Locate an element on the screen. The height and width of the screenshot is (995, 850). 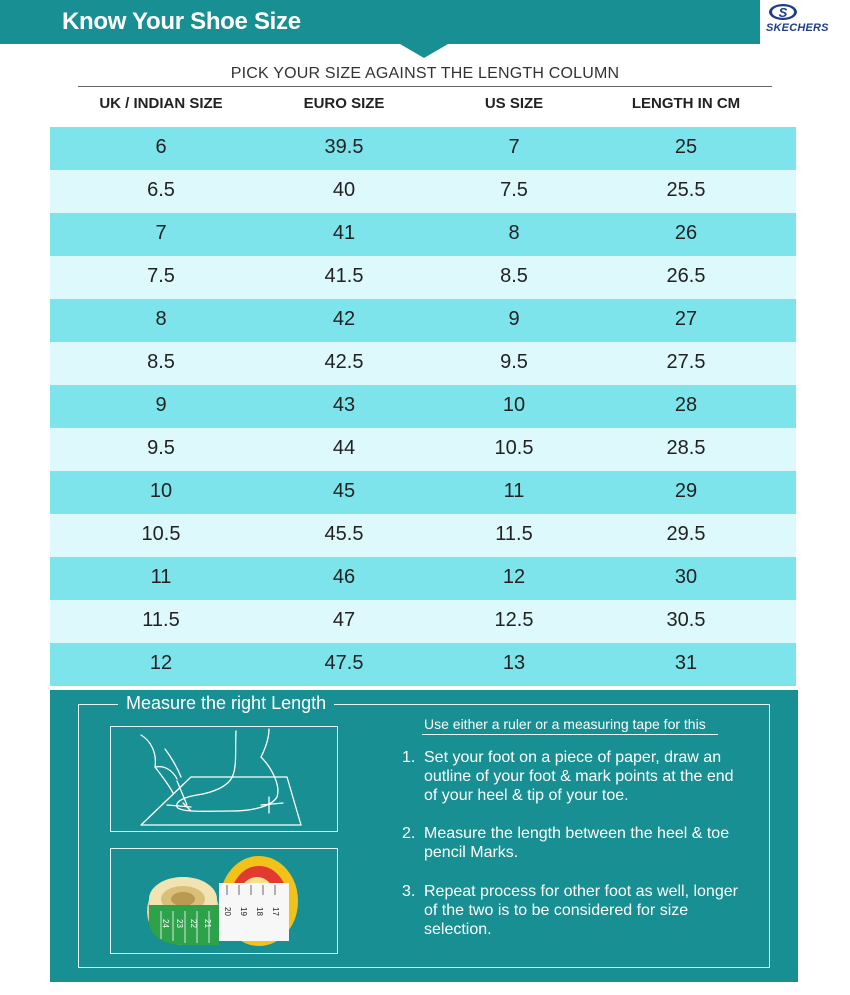
cell-length-cm: 26 is located at coordinates (686, 233).